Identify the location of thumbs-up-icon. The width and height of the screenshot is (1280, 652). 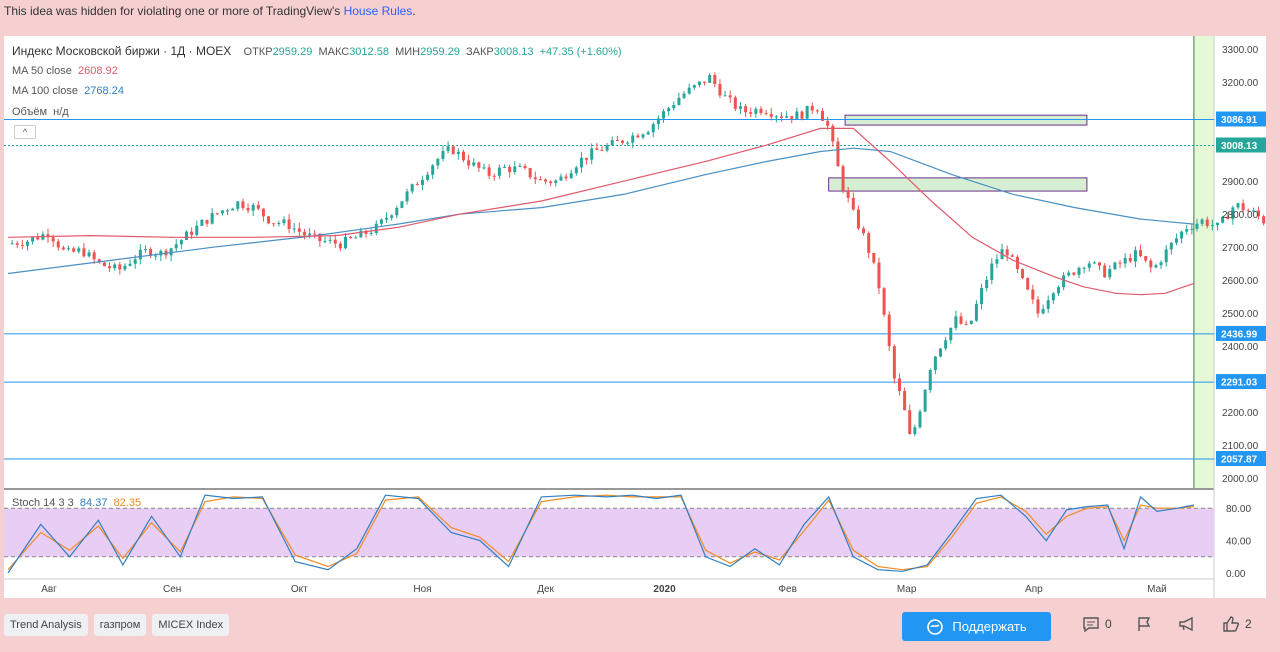
(1231, 624).